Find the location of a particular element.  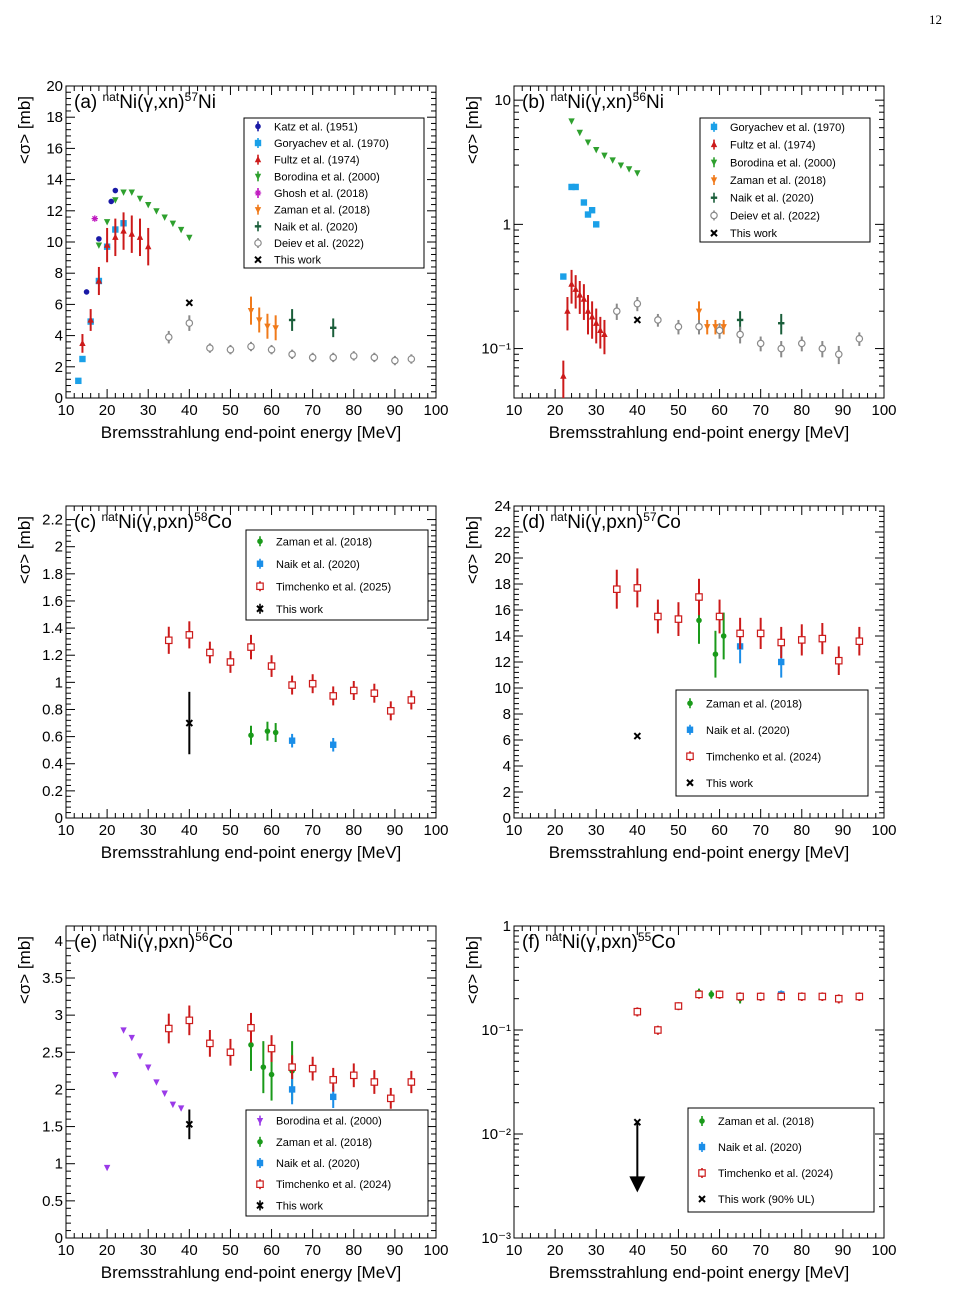

legend-label: Borodina et al. (2000) is located at coordinates (327, 177).